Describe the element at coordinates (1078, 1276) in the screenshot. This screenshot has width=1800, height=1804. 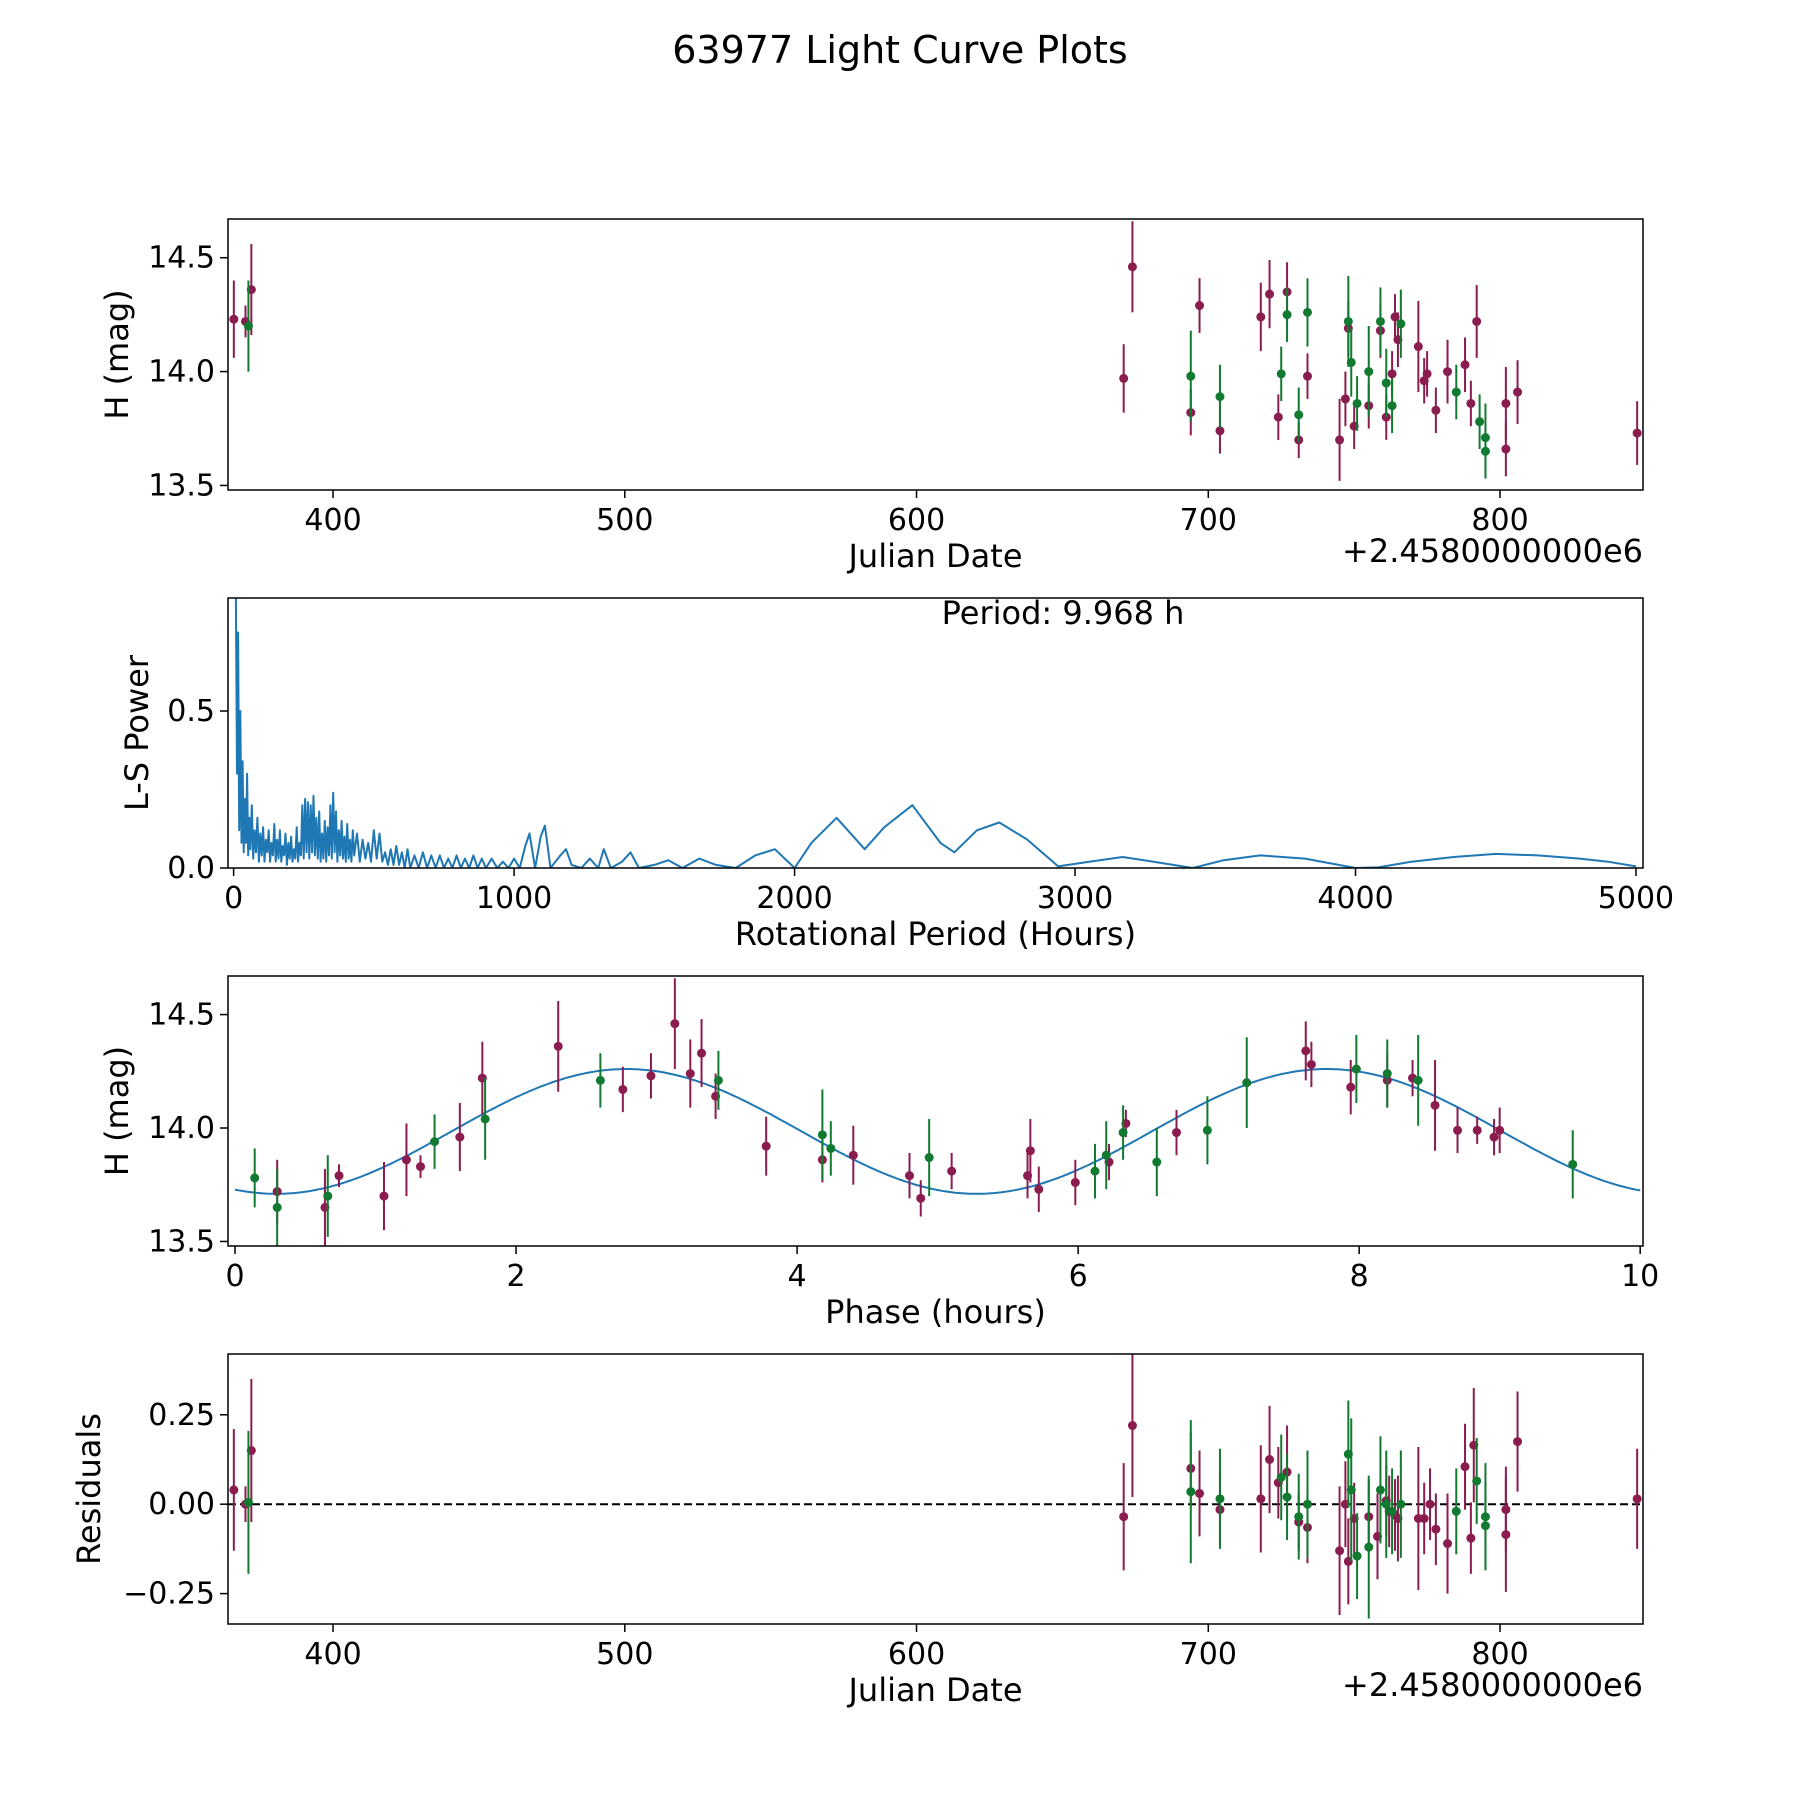
I see `phase-x-tick-label: 6` at that location.